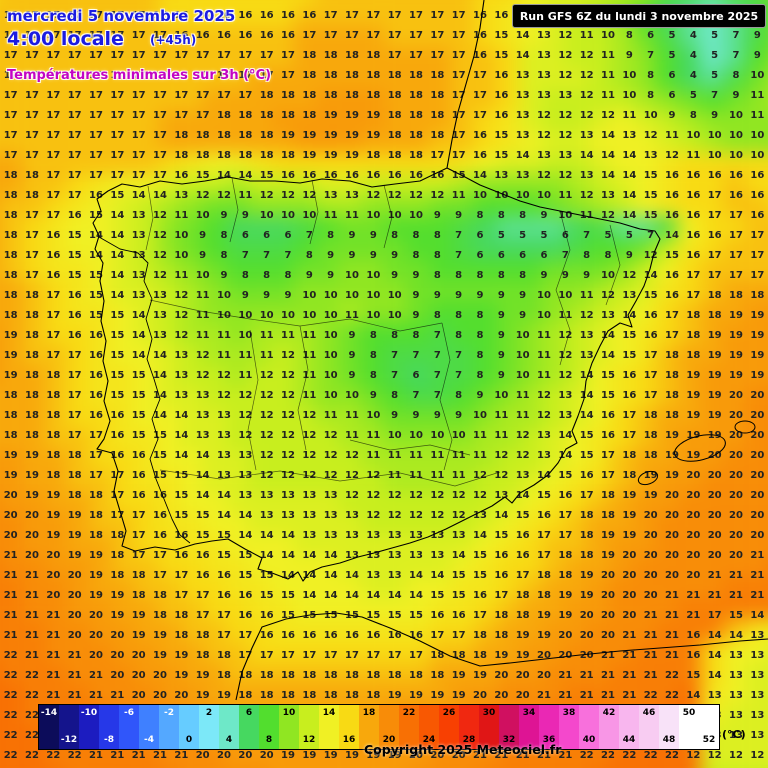 Image resolution: width=768 pixels, height=768 pixels. What do you see at coordinates (669, 727) in the screenshot?
I see `legend-cell: 48` at bounding box center [669, 727].